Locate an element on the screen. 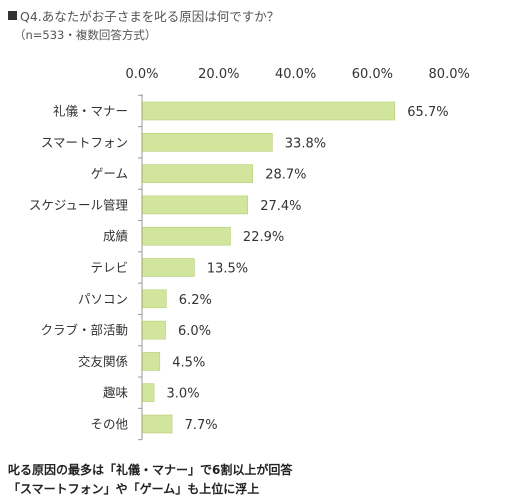  square-bullet-icon is located at coordinates (12, 15).